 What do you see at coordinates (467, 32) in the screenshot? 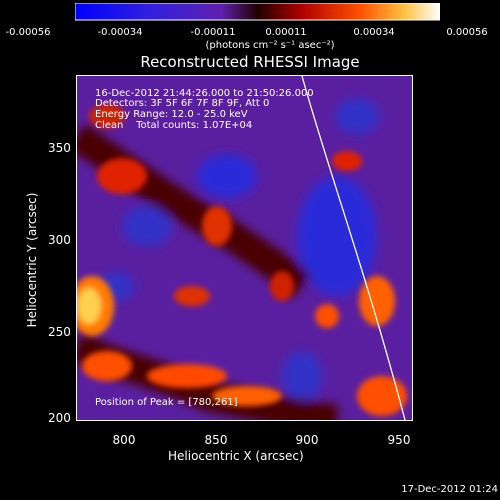
I see `colorbar-tick: 0.00056` at bounding box center [467, 32].